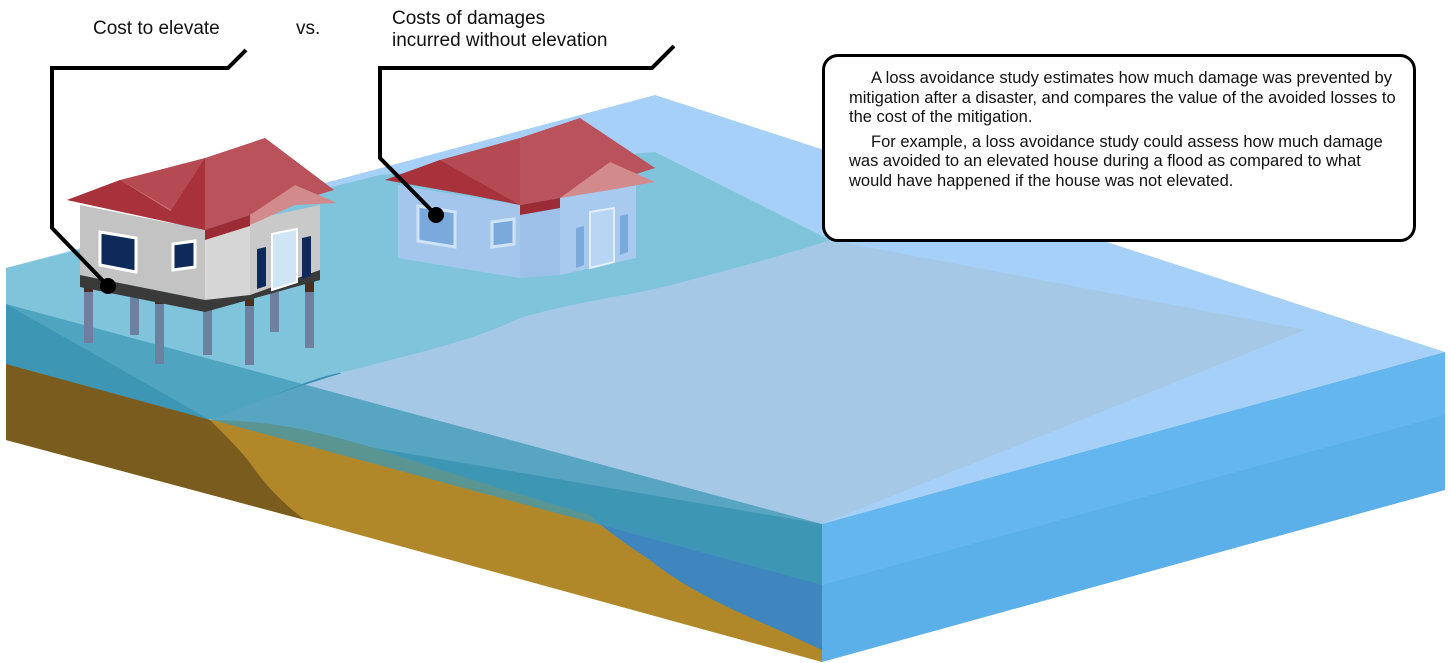  I want to click on cost-to-elevate-label: Cost to elevate, so click(156, 28).